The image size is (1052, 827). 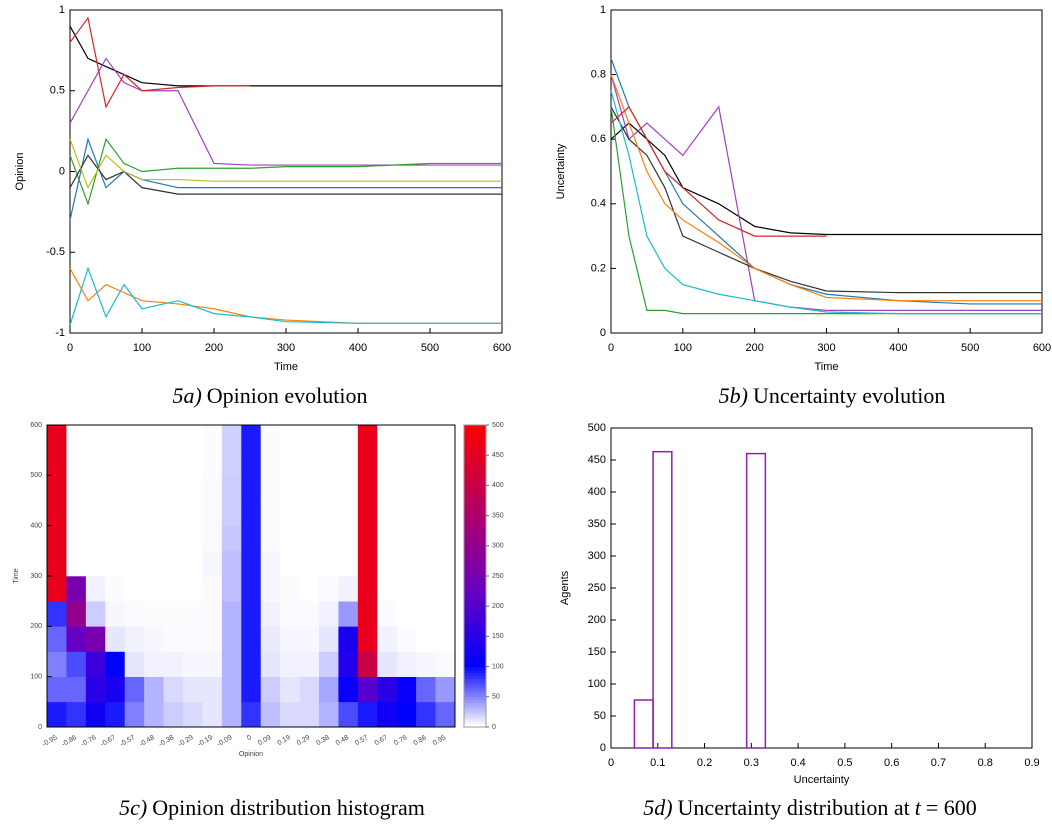 What do you see at coordinates (439, 740) in the screenshot?
I see `x-tick-label: 0.95` at bounding box center [439, 740].